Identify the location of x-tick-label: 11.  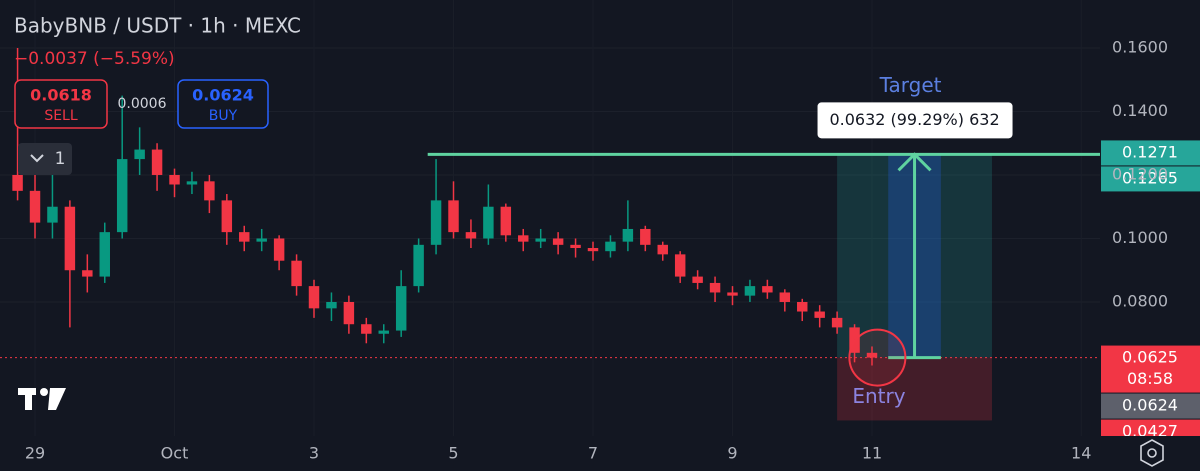
(872, 453).